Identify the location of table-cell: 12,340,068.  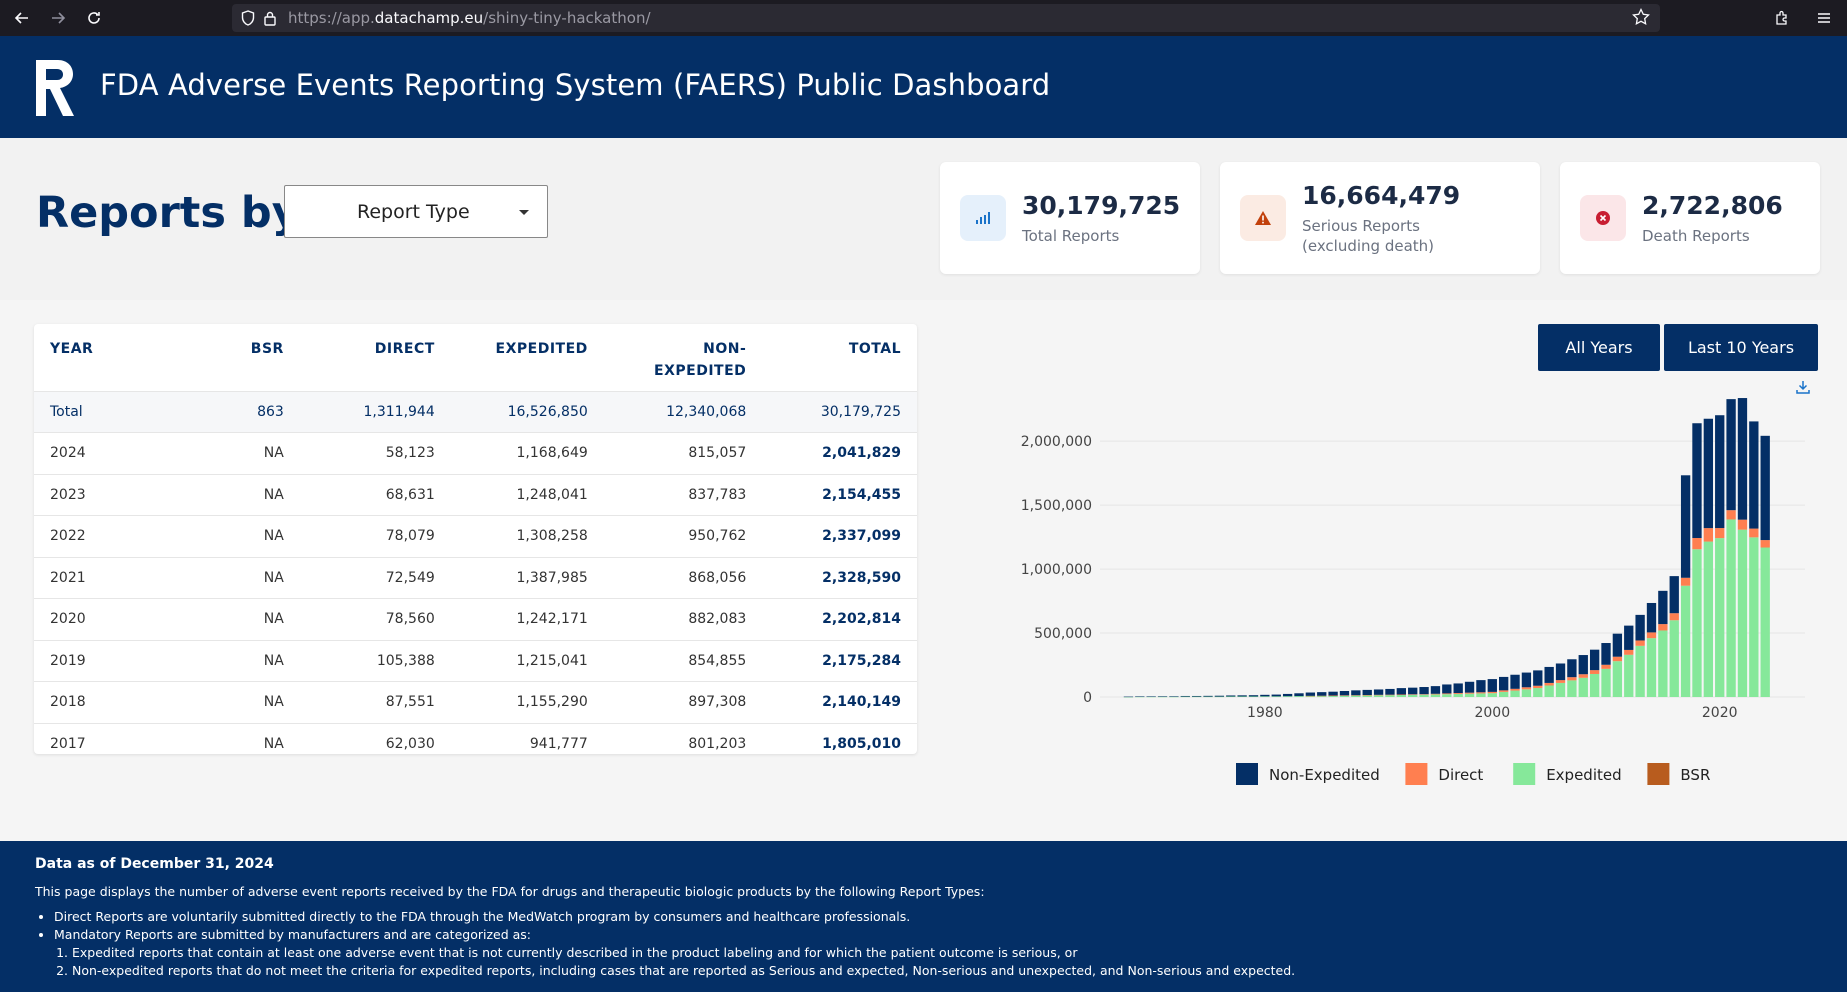
(667, 412).